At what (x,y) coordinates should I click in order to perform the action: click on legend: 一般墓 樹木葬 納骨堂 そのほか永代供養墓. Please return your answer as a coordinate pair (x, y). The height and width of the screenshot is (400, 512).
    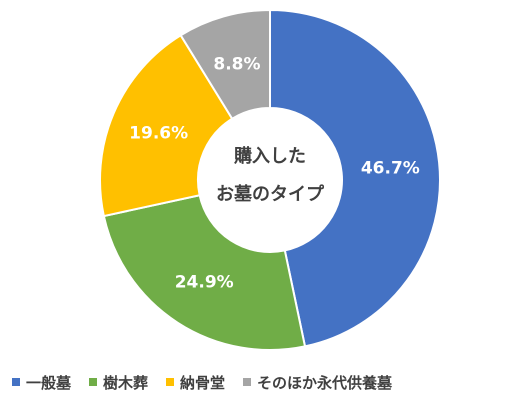
    Looking at the image, I should click on (260, 382).